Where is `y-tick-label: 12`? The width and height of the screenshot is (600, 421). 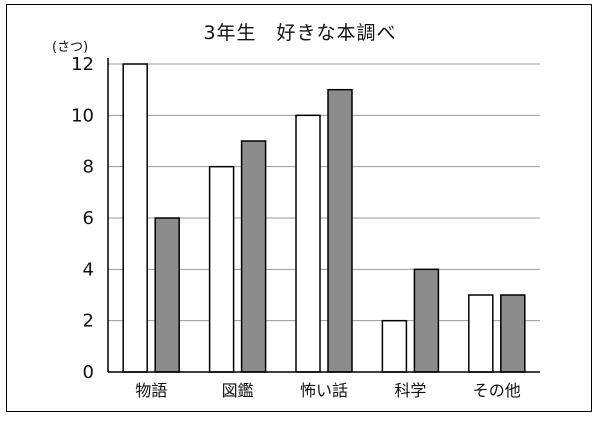
y-tick-label: 12 is located at coordinates (82, 64).